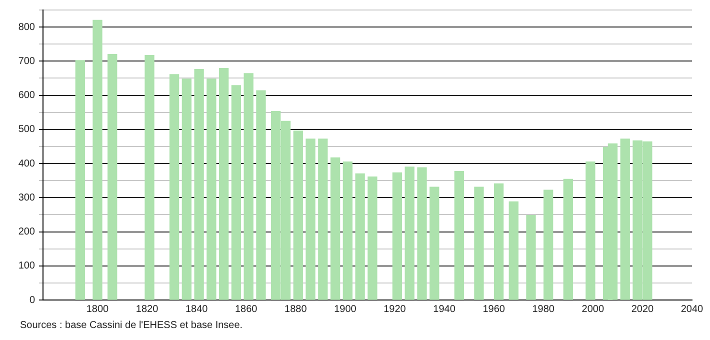 The image size is (710, 340). Describe the element at coordinates (692, 309) in the screenshot. I see `x-tick-label: 2040` at that location.